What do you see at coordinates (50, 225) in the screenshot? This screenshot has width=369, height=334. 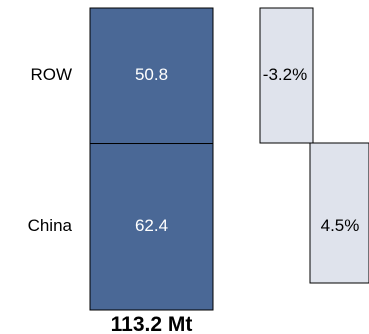 I see `category-label: China` at bounding box center [50, 225].